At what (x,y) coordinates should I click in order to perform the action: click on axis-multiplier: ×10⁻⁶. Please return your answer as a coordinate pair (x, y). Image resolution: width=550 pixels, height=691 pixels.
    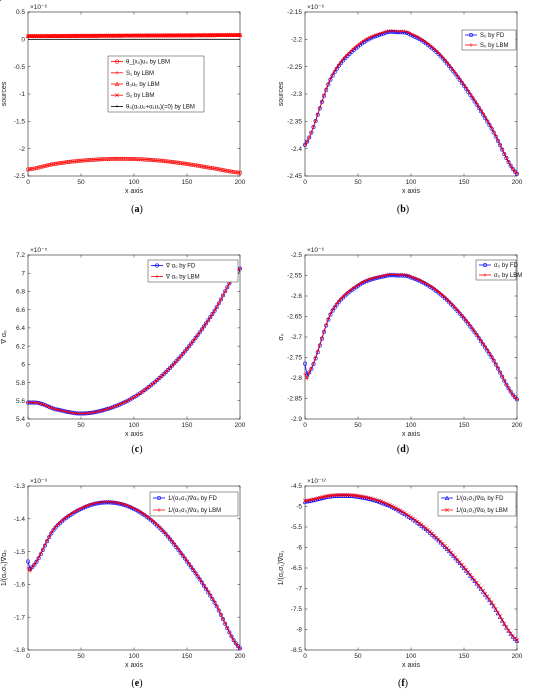
    Looking at the image, I should click on (38, 7).